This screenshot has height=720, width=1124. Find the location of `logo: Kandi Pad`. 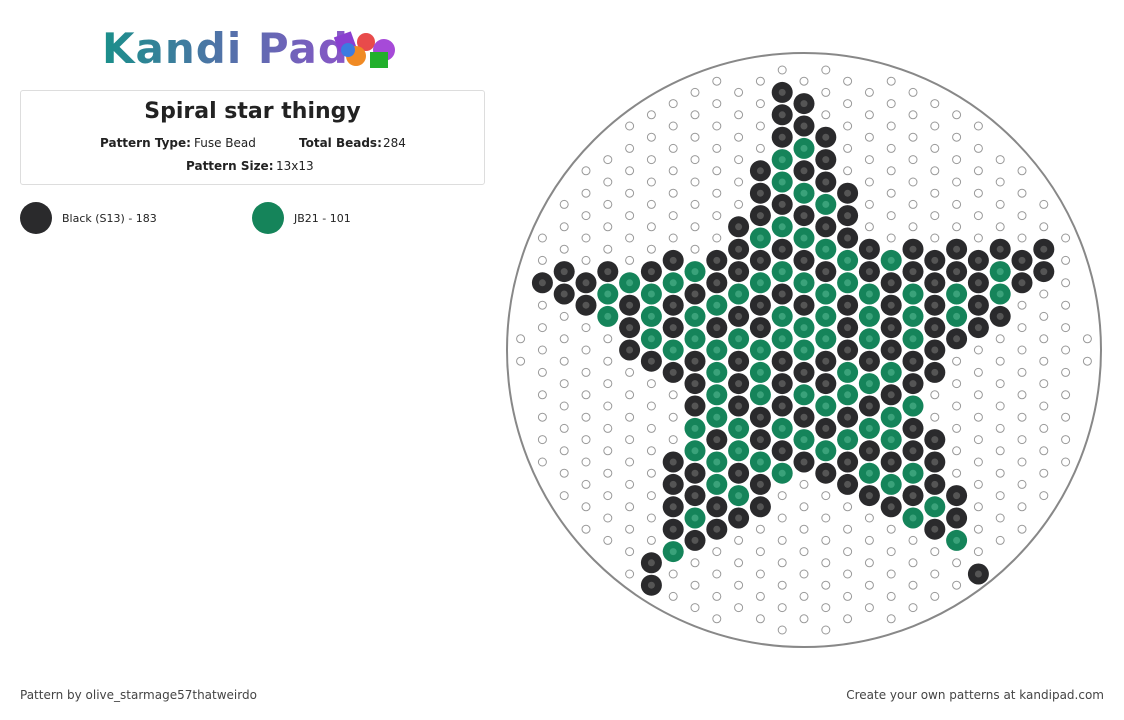

logo: Kandi Pad is located at coordinates (225, 48).